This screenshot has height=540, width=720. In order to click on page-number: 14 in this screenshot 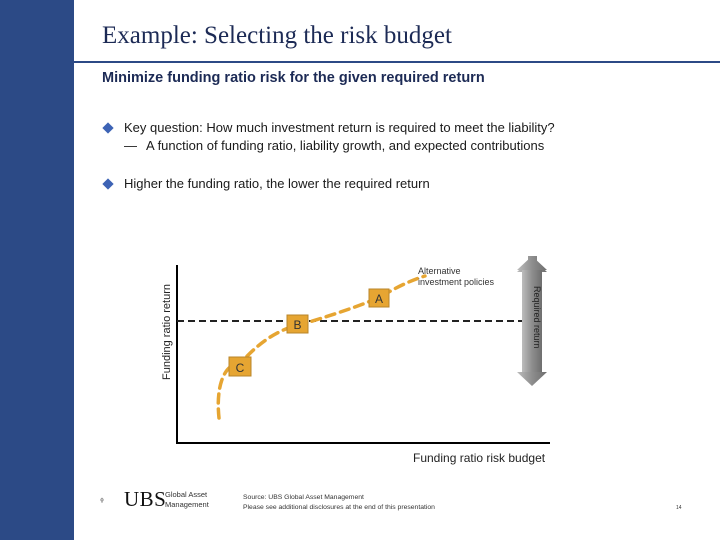, I will do `click(679, 508)`.